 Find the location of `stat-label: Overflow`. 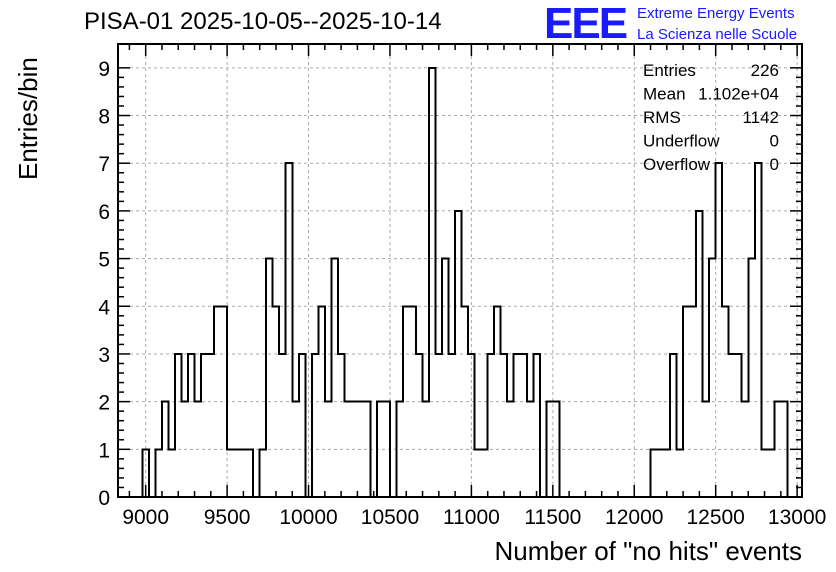

stat-label: Overflow is located at coordinates (677, 164).